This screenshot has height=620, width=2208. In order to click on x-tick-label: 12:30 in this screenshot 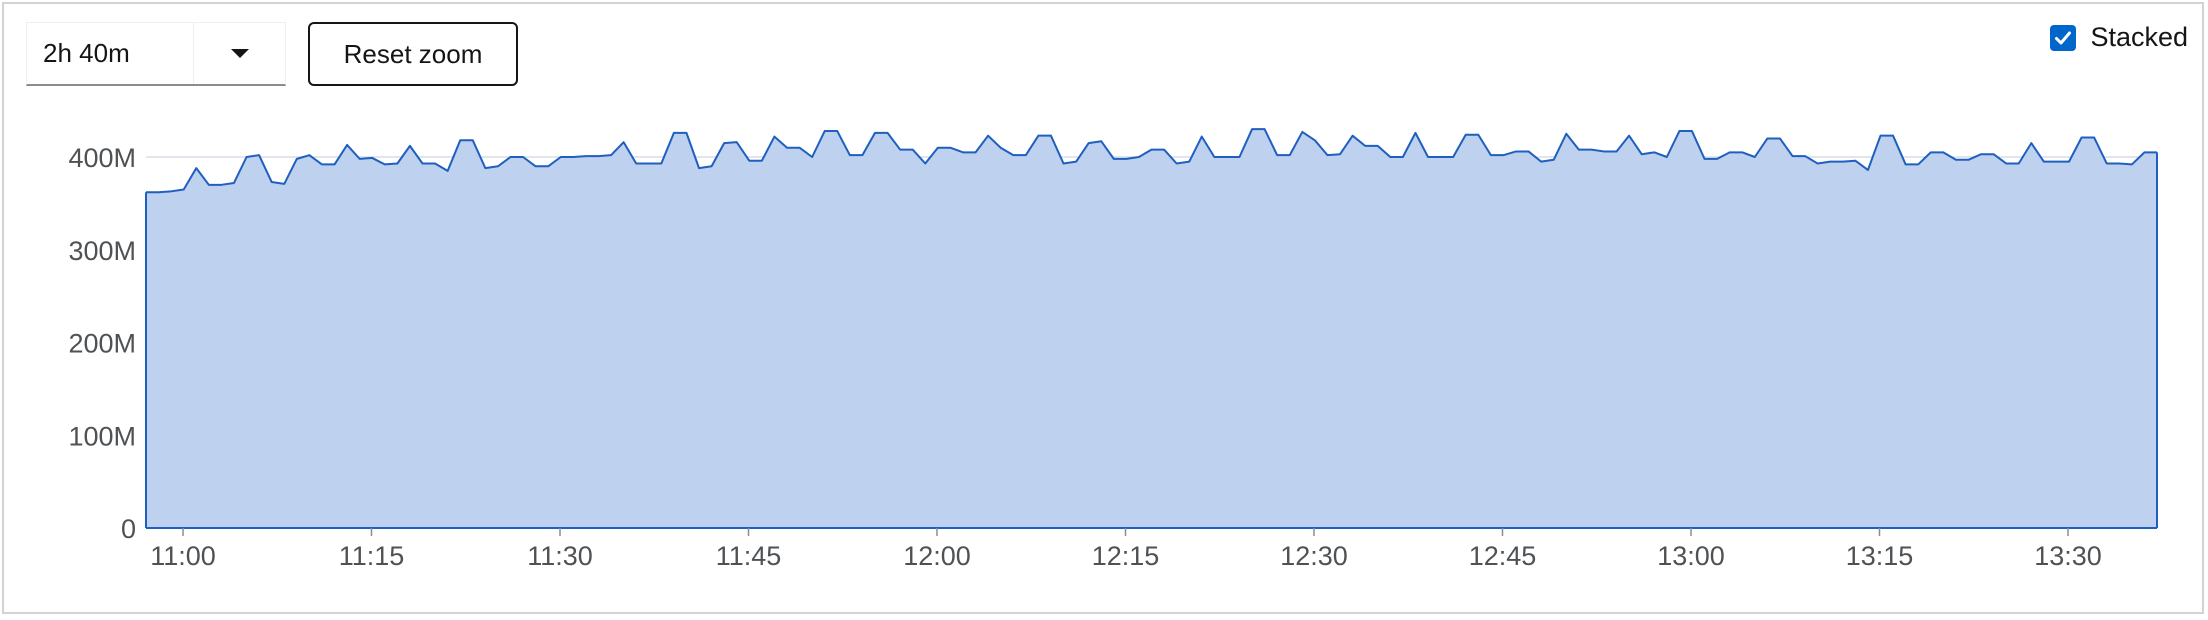, I will do `click(1314, 556)`.